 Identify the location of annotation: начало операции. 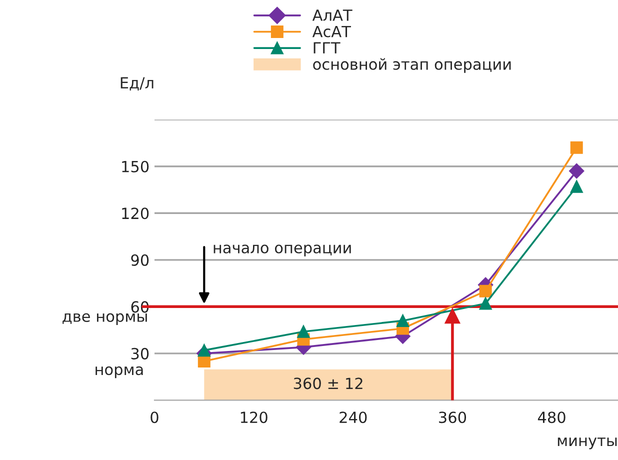
(282, 250).